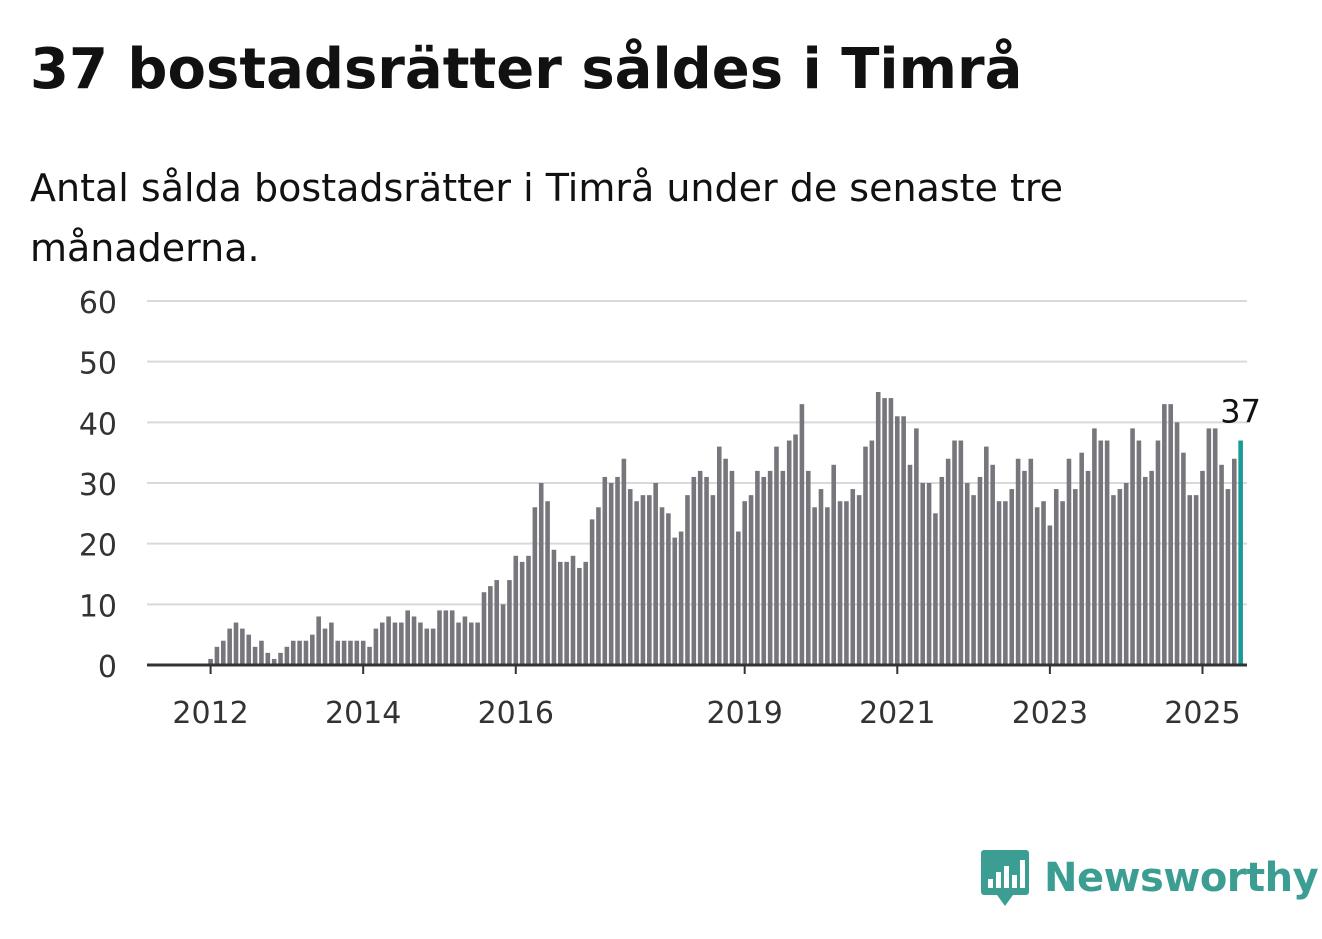  I want to click on x-axis-ticks: 2012 2014 2016 2019 2021 2023 2025, so click(706, 698).